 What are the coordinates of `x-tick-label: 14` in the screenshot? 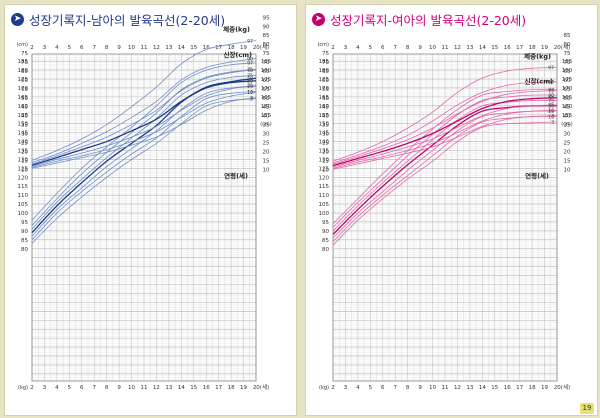 It's located at (482, 48).